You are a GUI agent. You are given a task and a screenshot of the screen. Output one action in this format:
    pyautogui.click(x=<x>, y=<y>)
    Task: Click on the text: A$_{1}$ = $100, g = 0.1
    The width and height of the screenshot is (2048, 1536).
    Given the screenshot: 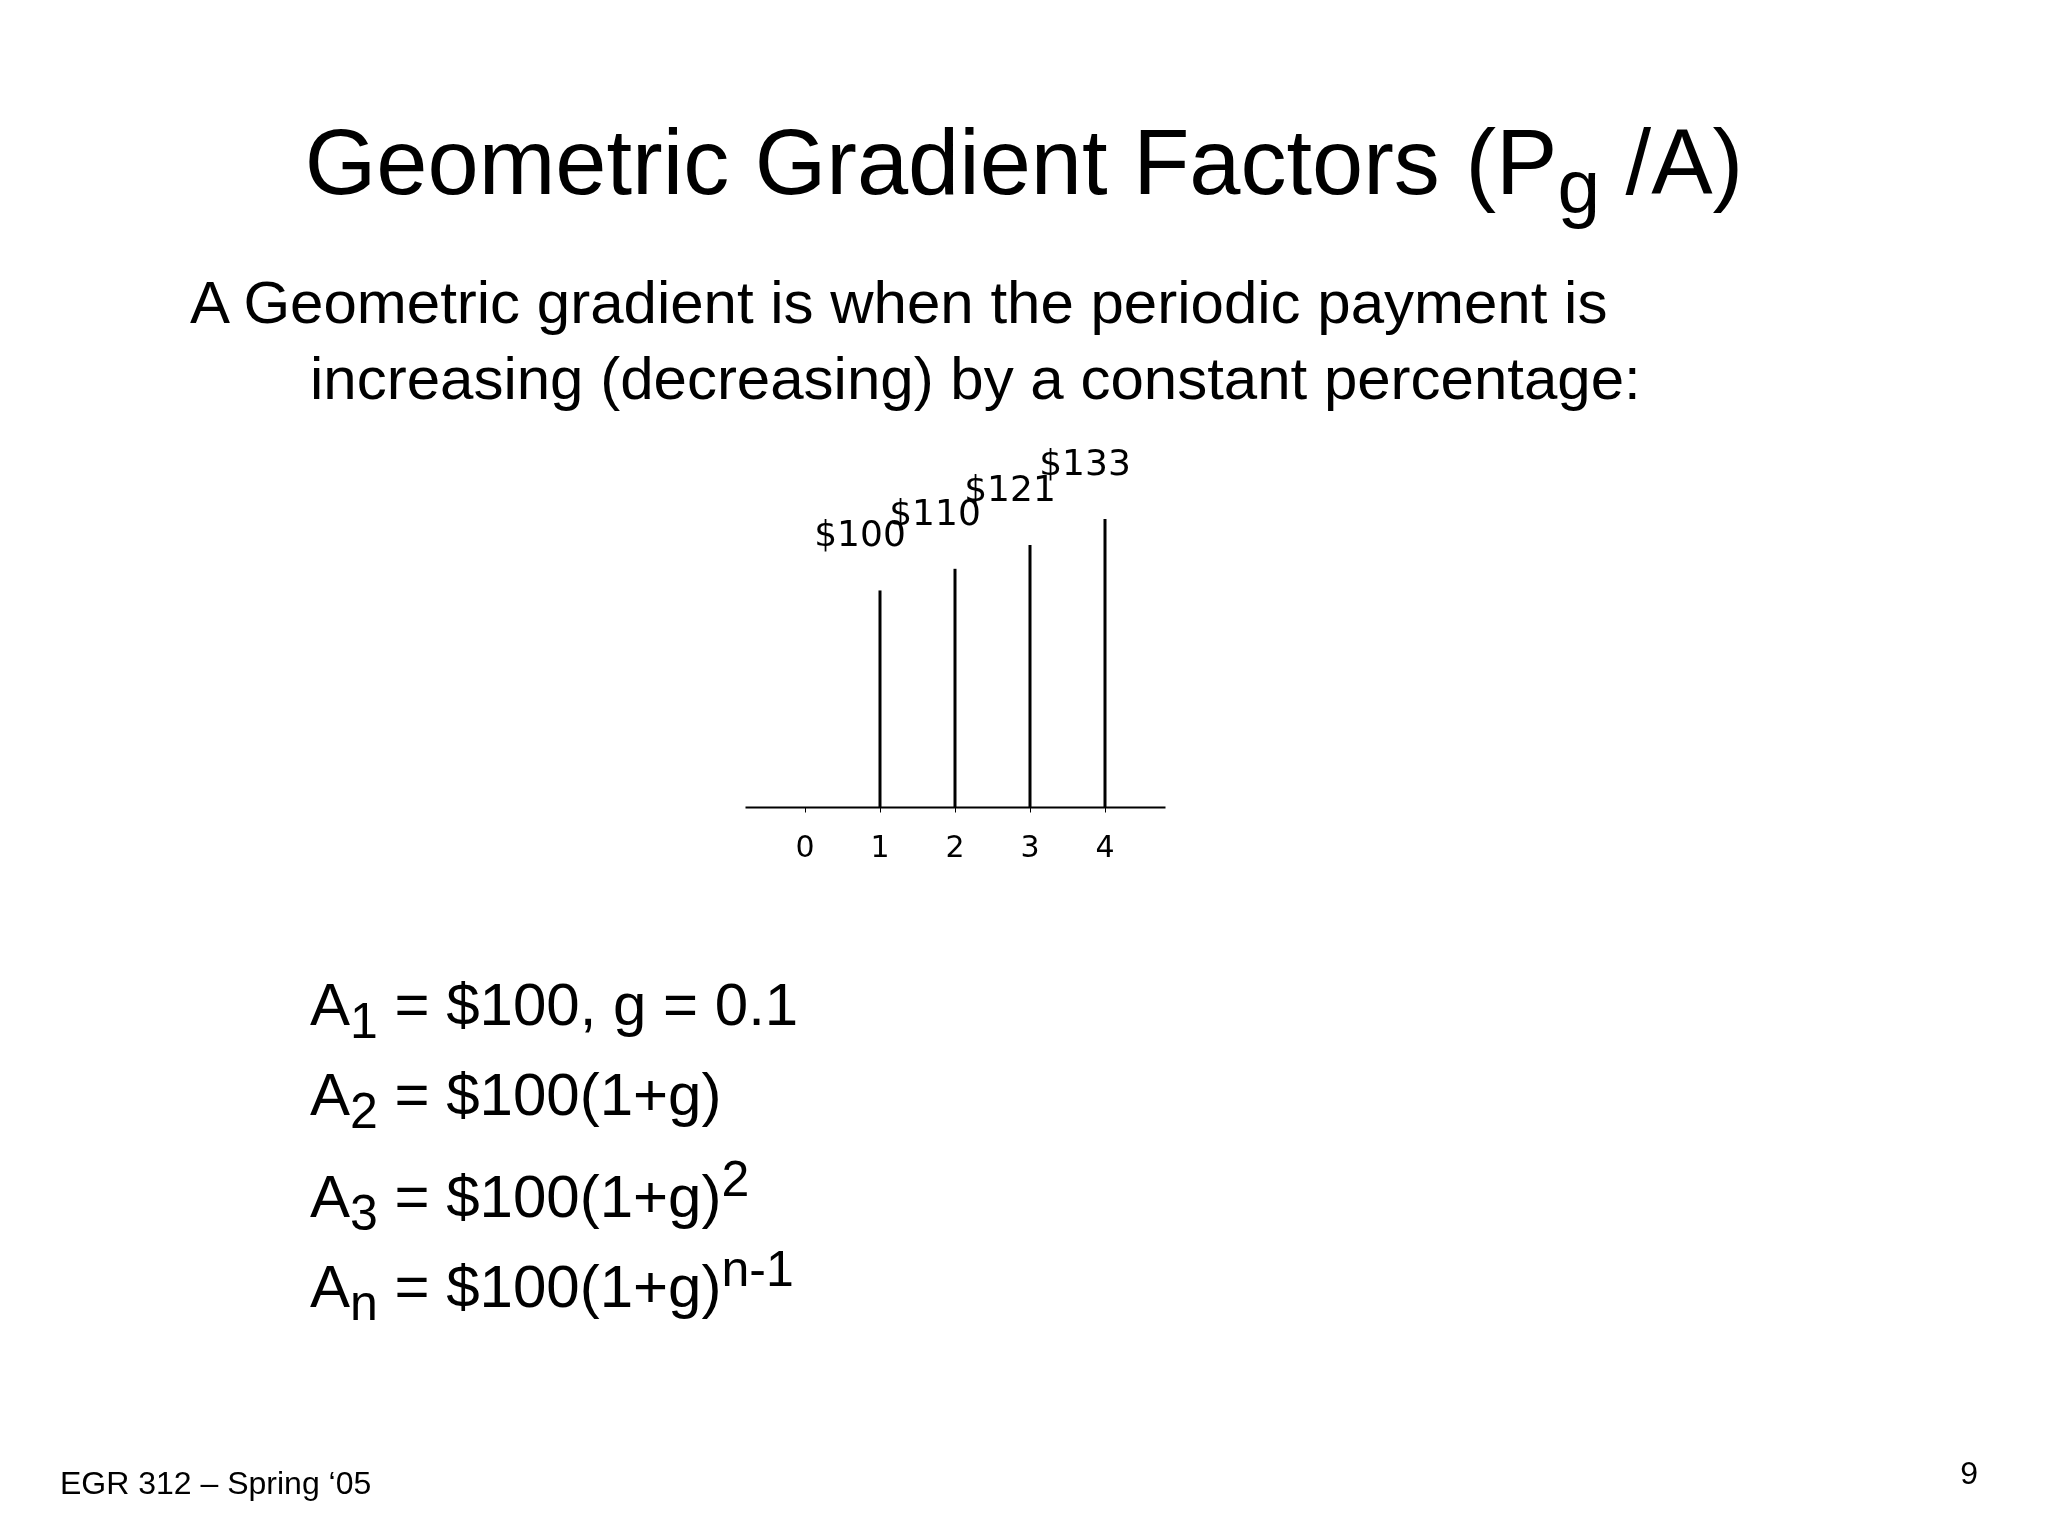 What is the action you would take?
    pyautogui.click(x=554, y=1010)
    